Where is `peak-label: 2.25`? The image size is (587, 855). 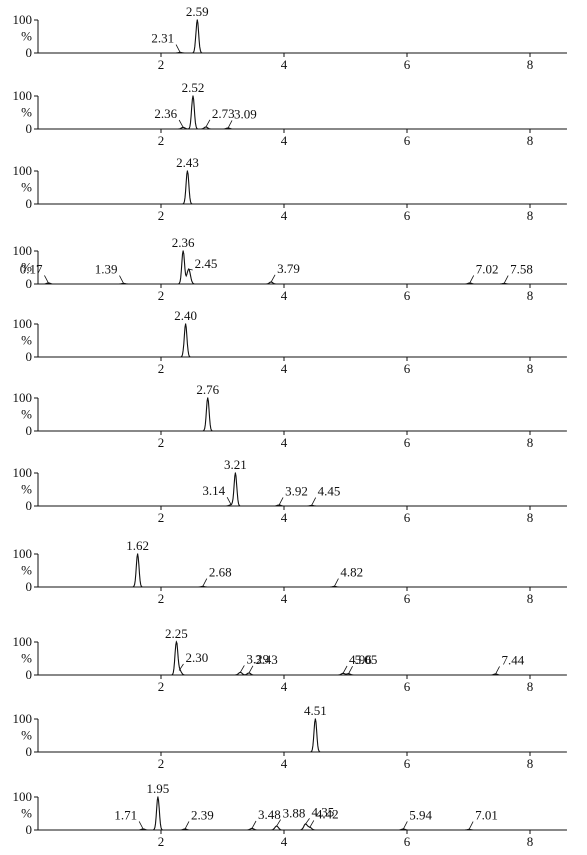 peak-label: 2.25 is located at coordinates (176, 633).